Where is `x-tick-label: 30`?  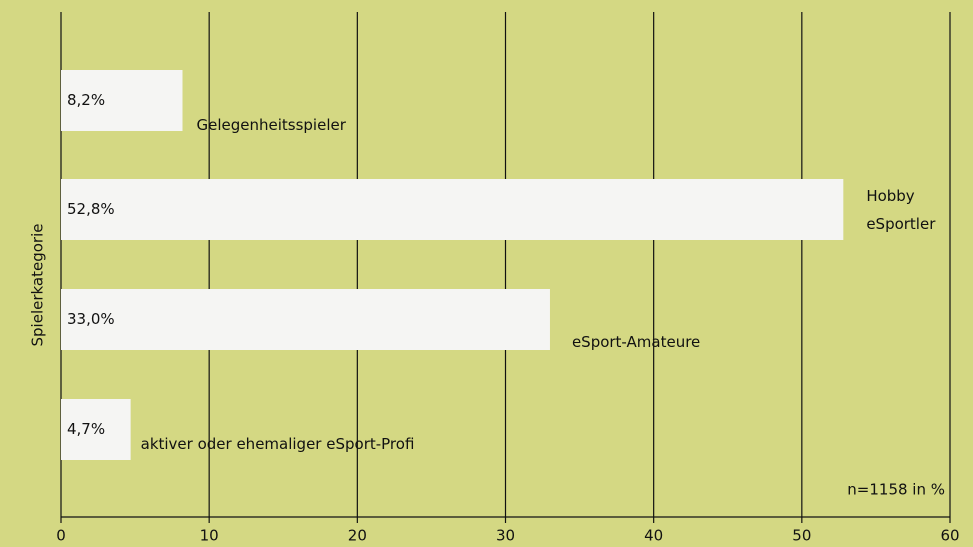 x-tick-label: 30 is located at coordinates (505, 536).